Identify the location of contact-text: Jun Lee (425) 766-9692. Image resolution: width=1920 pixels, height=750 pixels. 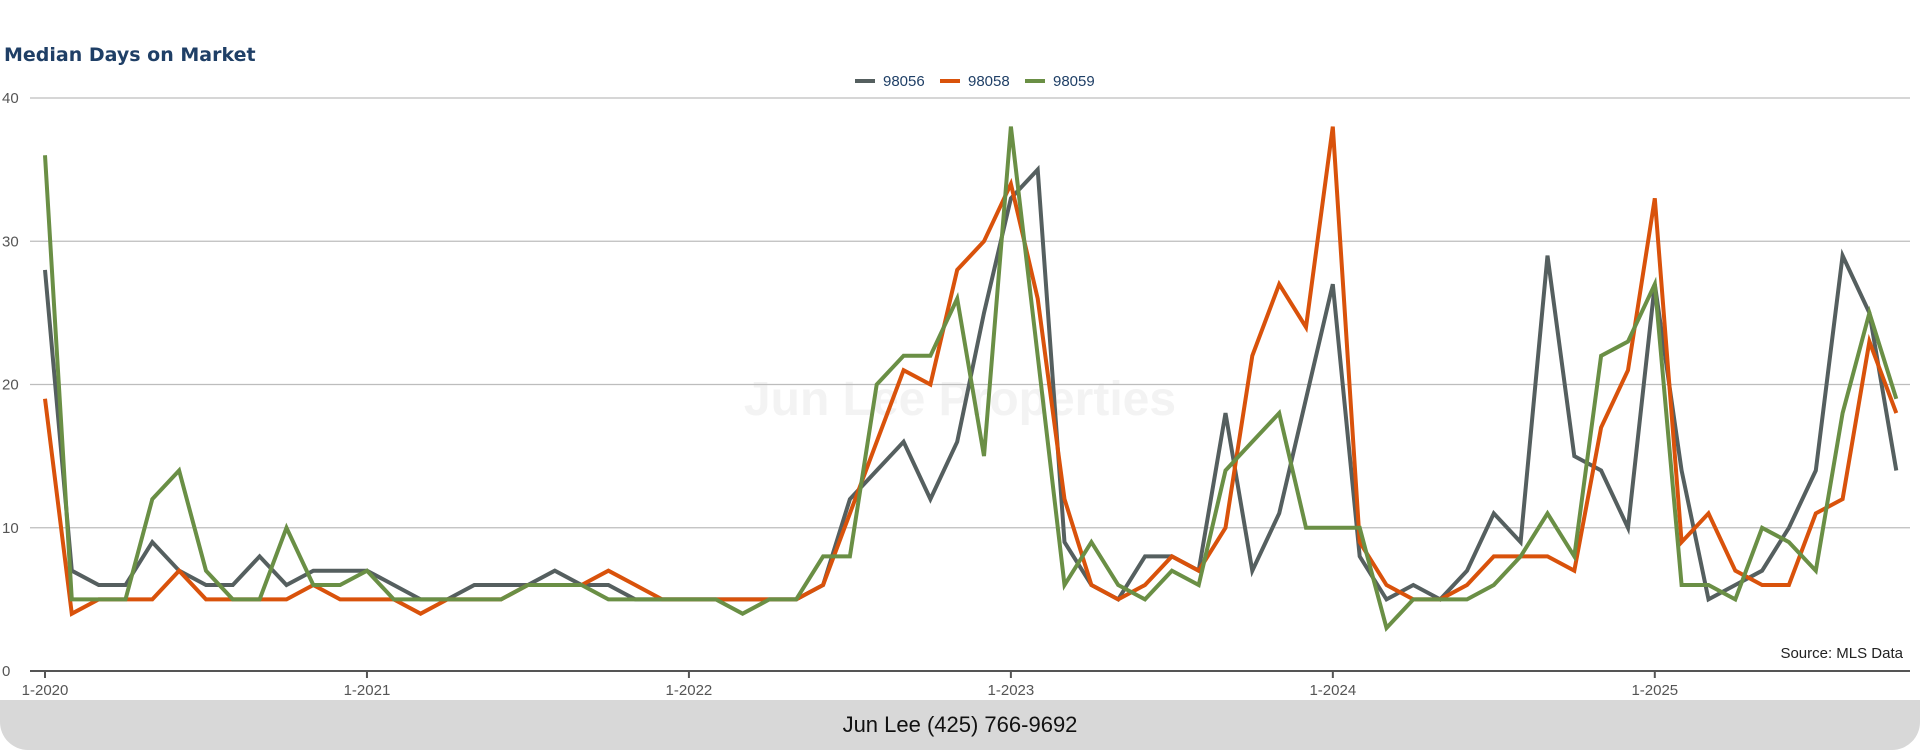
(960, 724).